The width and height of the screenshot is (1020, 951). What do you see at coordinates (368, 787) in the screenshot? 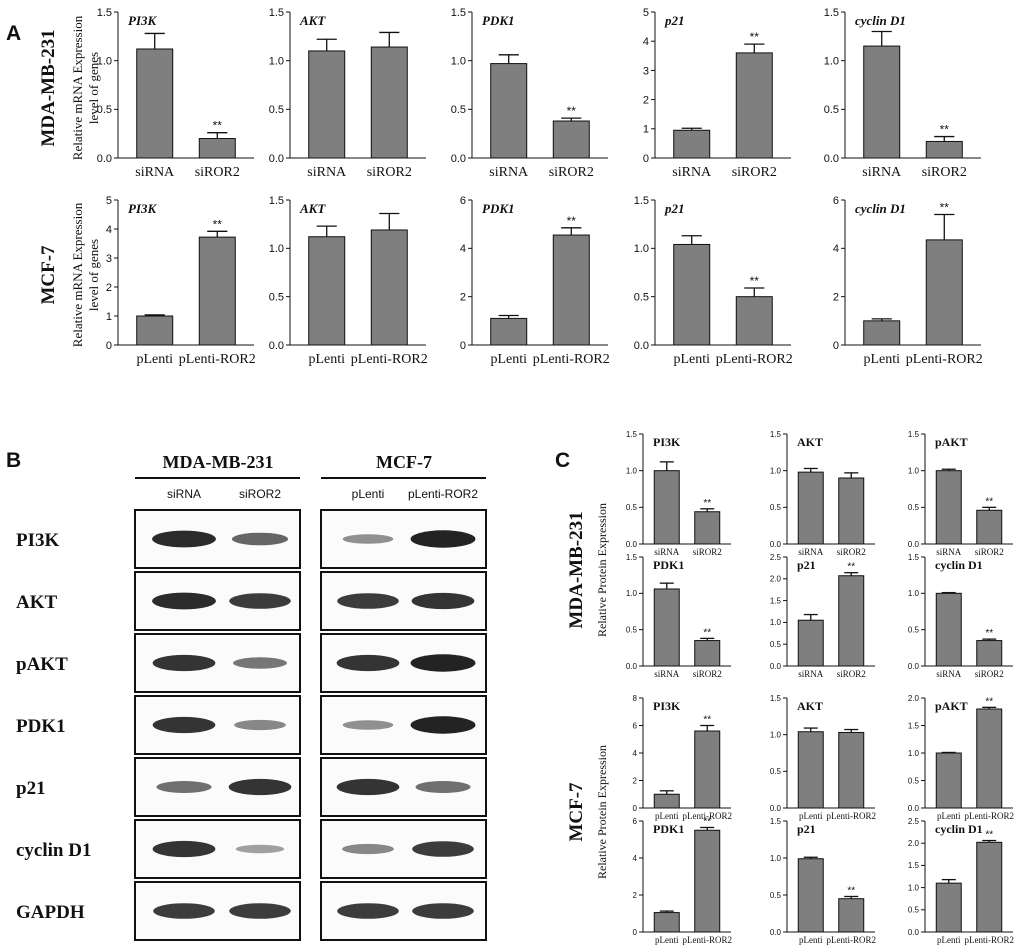
I see `band-mcf-7-p21-lane1` at bounding box center [368, 787].